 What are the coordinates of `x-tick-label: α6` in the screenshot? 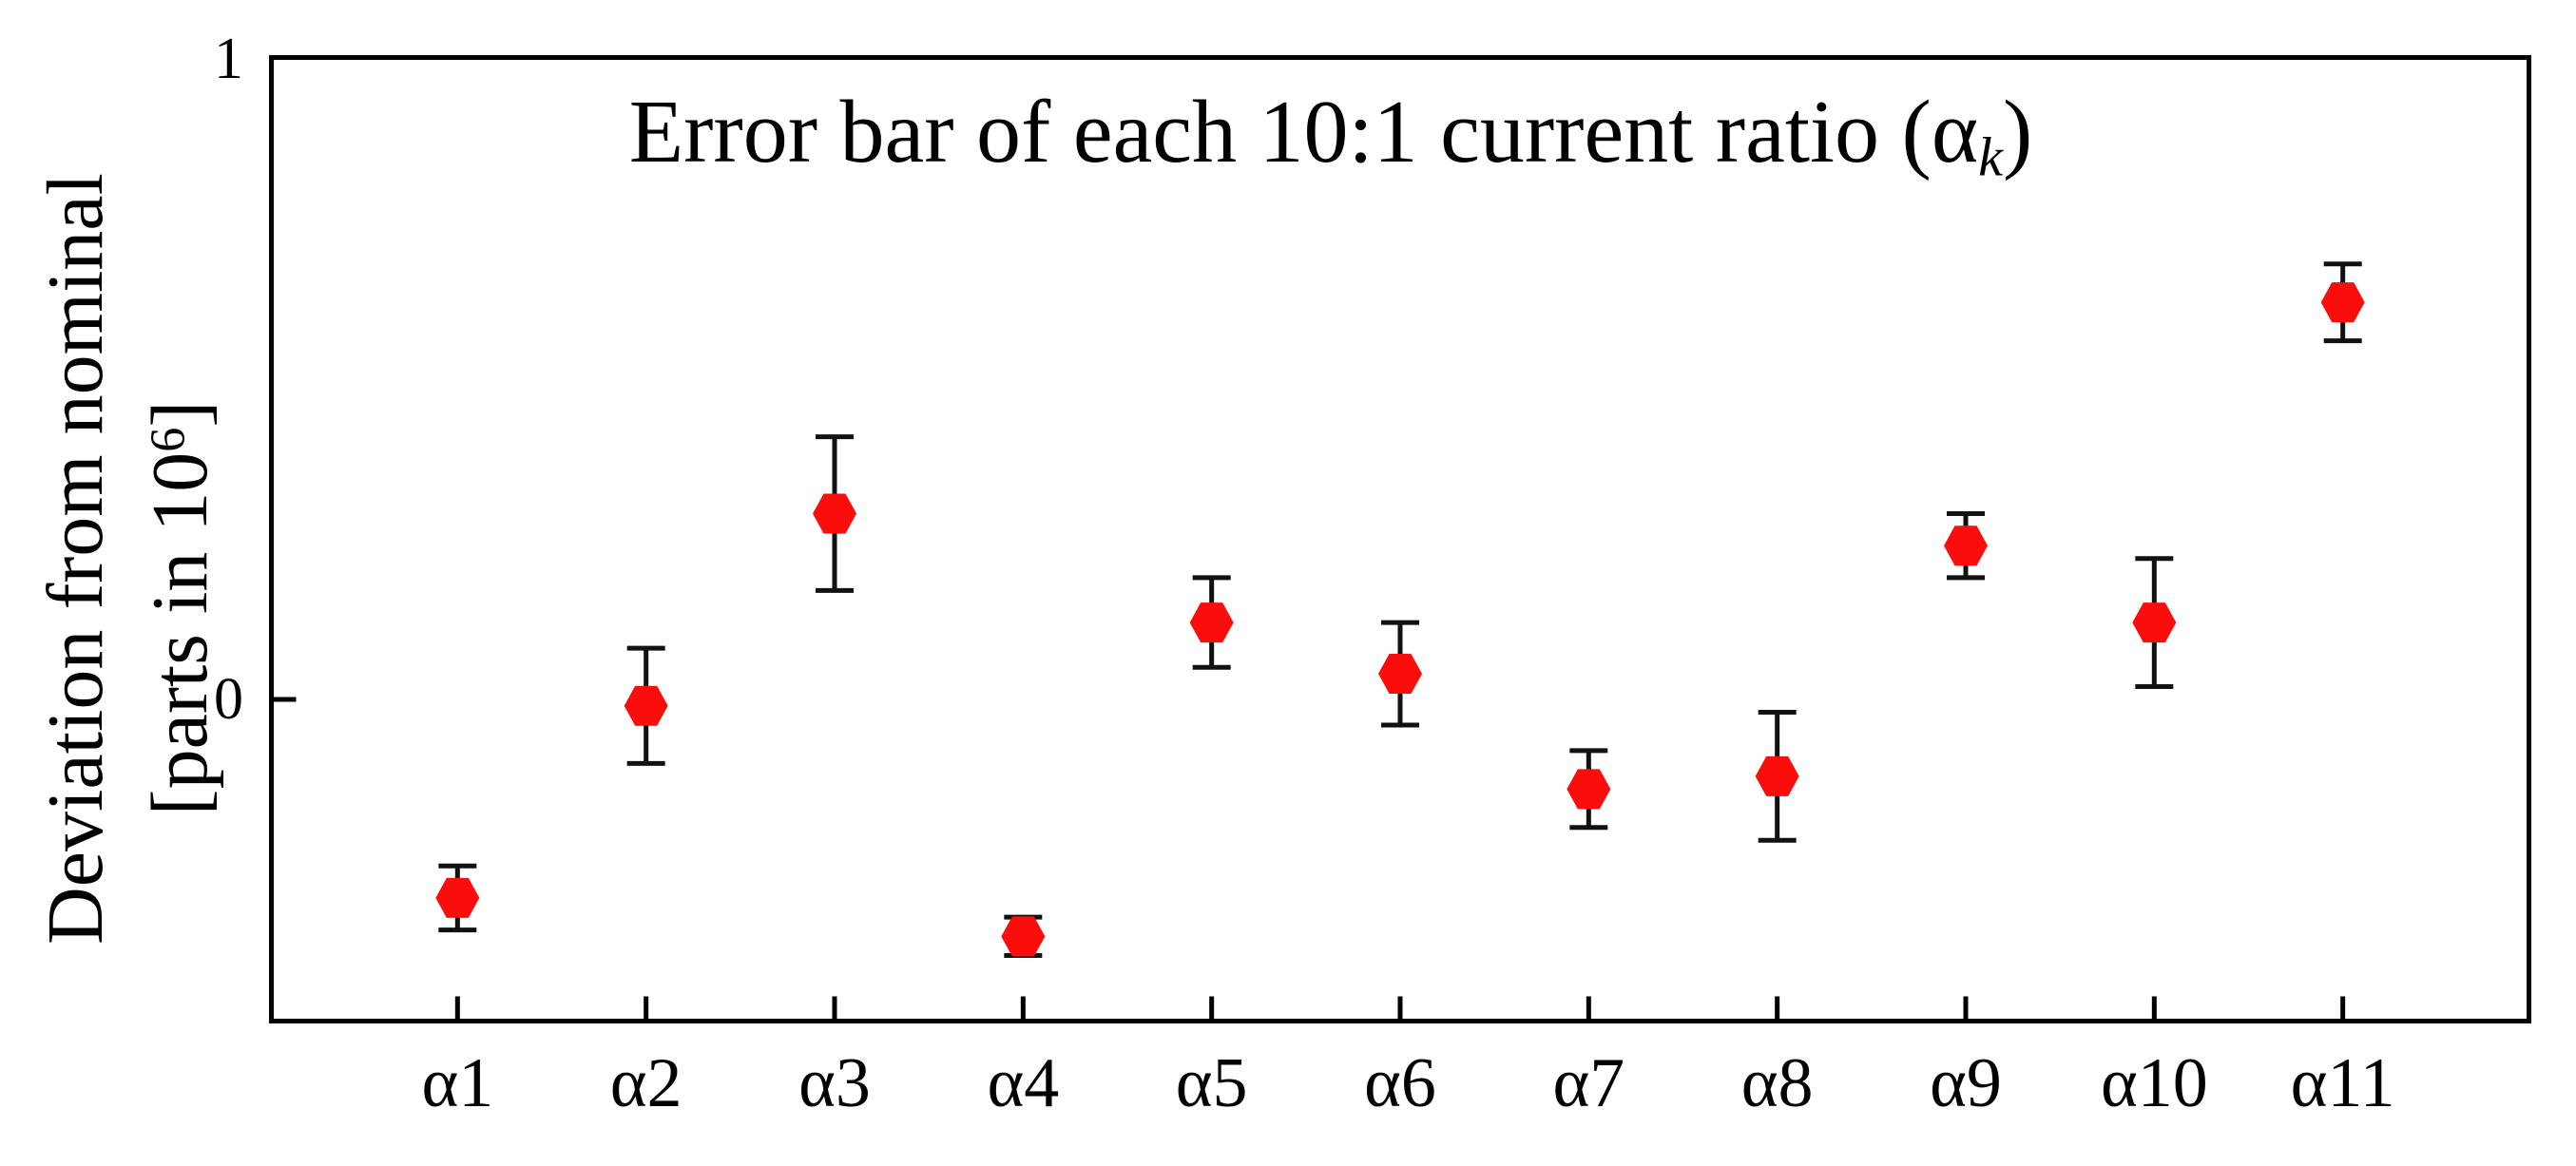 It's located at (1400, 1083).